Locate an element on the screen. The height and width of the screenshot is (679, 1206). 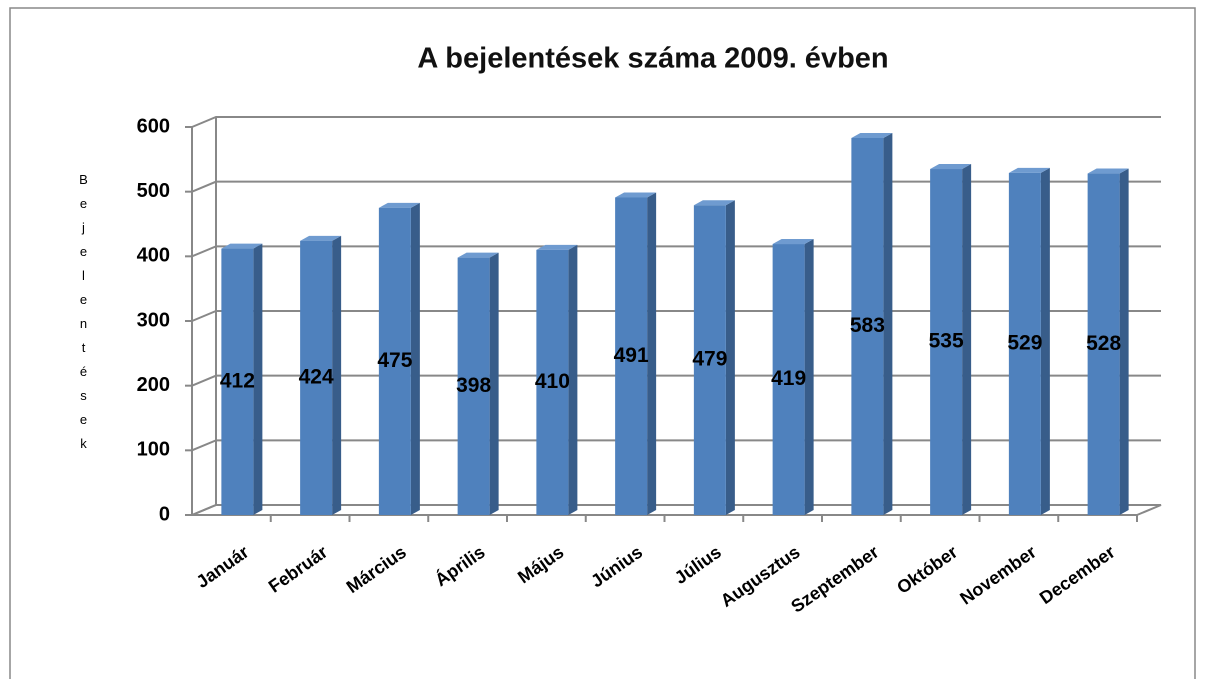
y-tick-label: 0 is located at coordinates (164, 514).